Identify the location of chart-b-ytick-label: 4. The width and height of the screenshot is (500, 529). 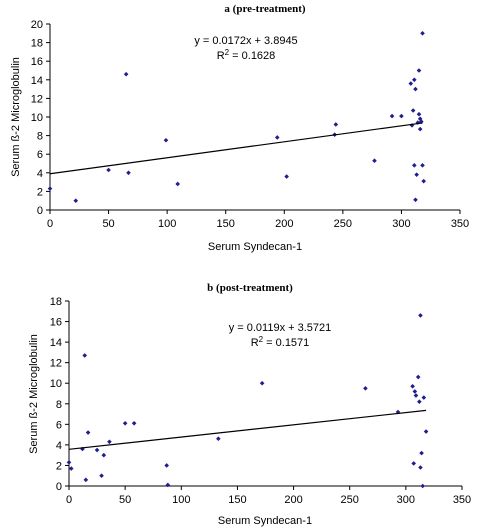
(59, 446).